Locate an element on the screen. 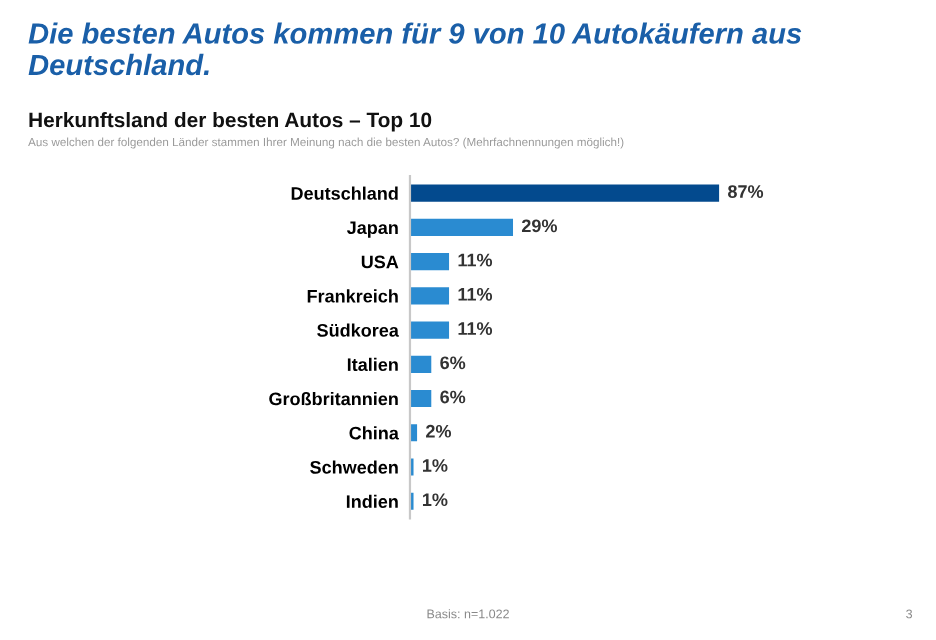 The height and width of the screenshot is (640, 936). y-tick-label: USA is located at coordinates (380, 262).